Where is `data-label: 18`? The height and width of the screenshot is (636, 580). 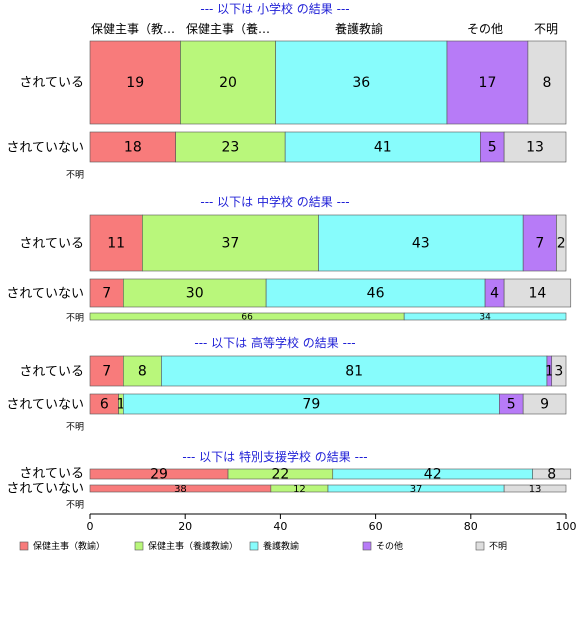
data-label: 18 is located at coordinates (133, 148).